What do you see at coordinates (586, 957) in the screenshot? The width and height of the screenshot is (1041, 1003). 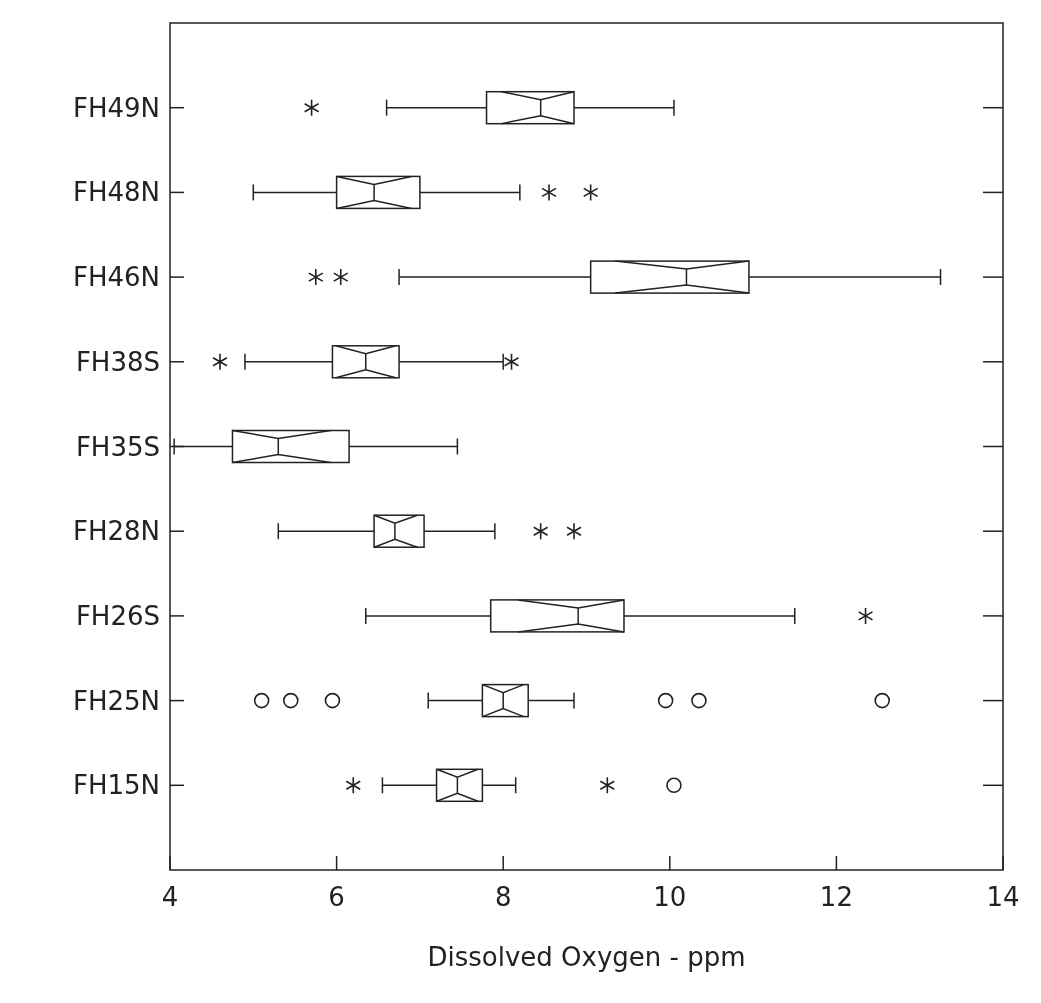 I see `x-axis-title: Dissolved Oxygen - ppm` at bounding box center [586, 957].